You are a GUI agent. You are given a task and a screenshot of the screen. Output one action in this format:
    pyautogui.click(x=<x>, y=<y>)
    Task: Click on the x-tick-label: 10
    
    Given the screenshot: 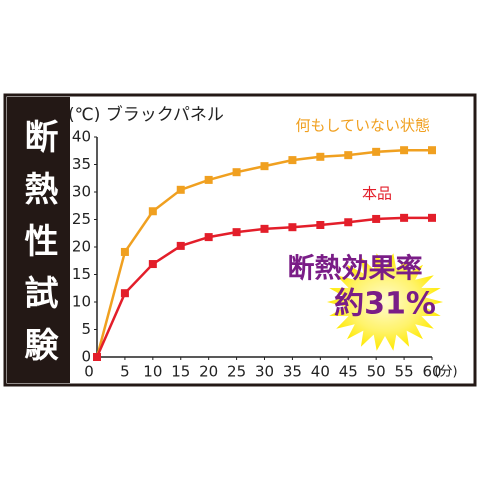 What is the action you would take?
    pyautogui.click(x=152, y=372)
    